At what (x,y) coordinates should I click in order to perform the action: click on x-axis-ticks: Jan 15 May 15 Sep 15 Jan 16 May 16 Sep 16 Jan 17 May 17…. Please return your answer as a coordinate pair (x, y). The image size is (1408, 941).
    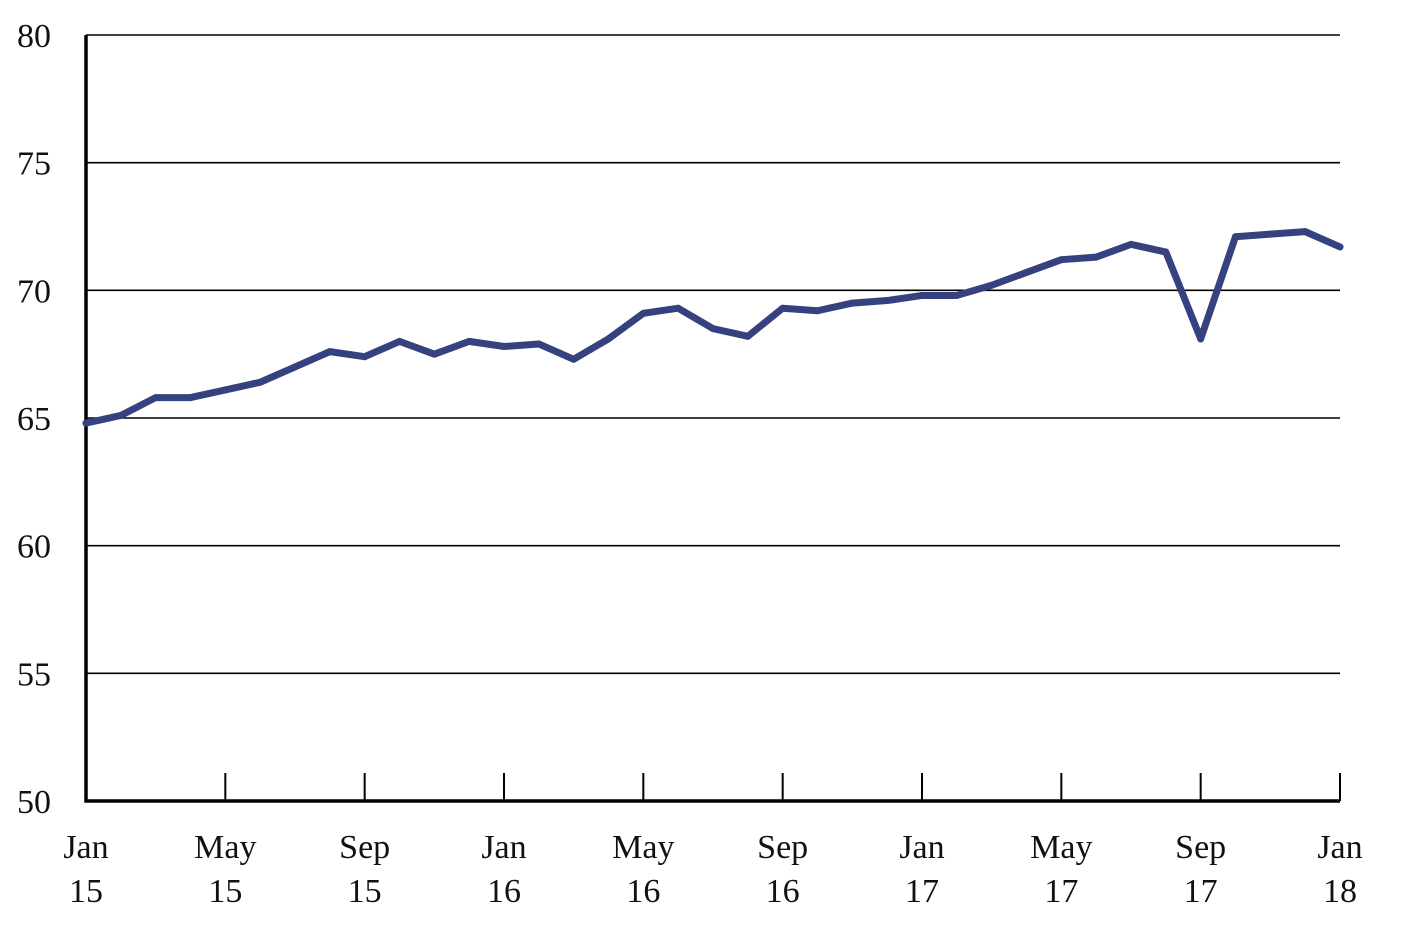
    Looking at the image, I should click on (713, 841).